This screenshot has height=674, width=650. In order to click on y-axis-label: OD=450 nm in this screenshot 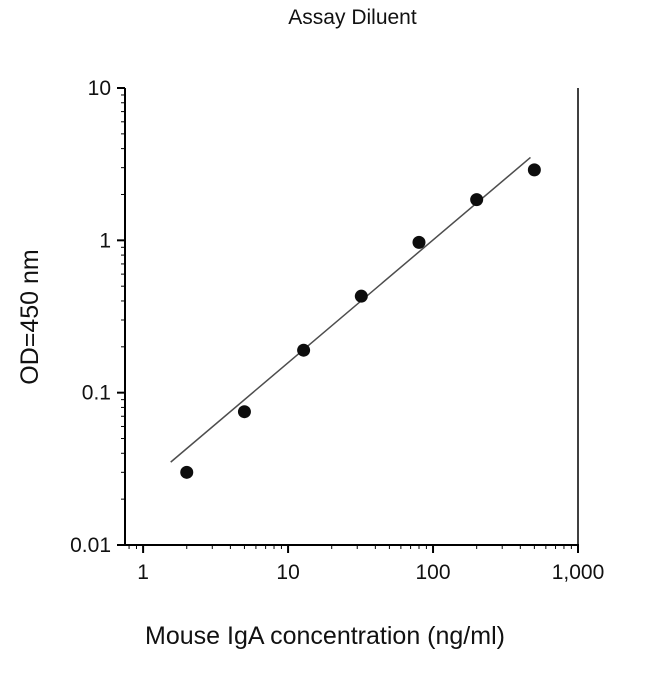, I will do `click(30, 317)`.